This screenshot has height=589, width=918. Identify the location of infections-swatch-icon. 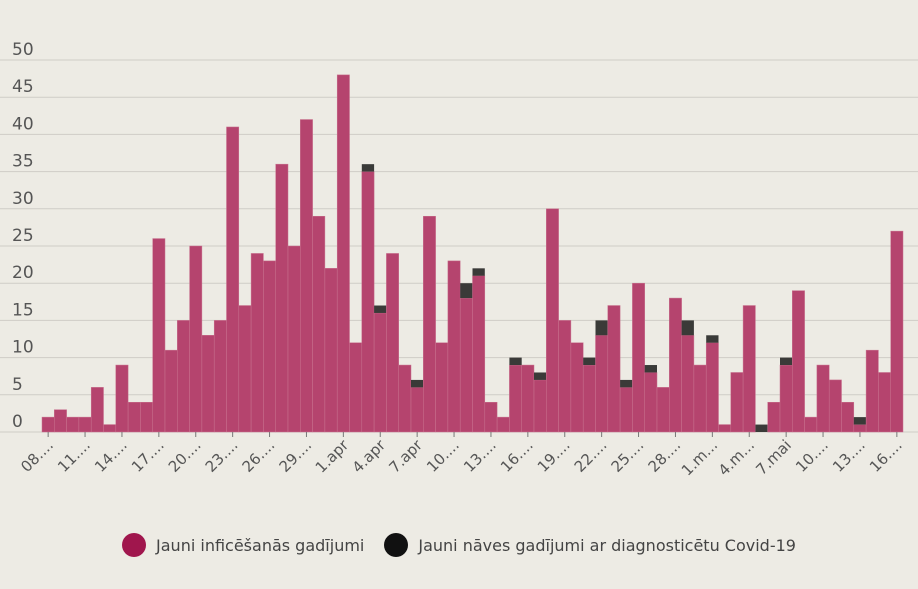
(134, 545).